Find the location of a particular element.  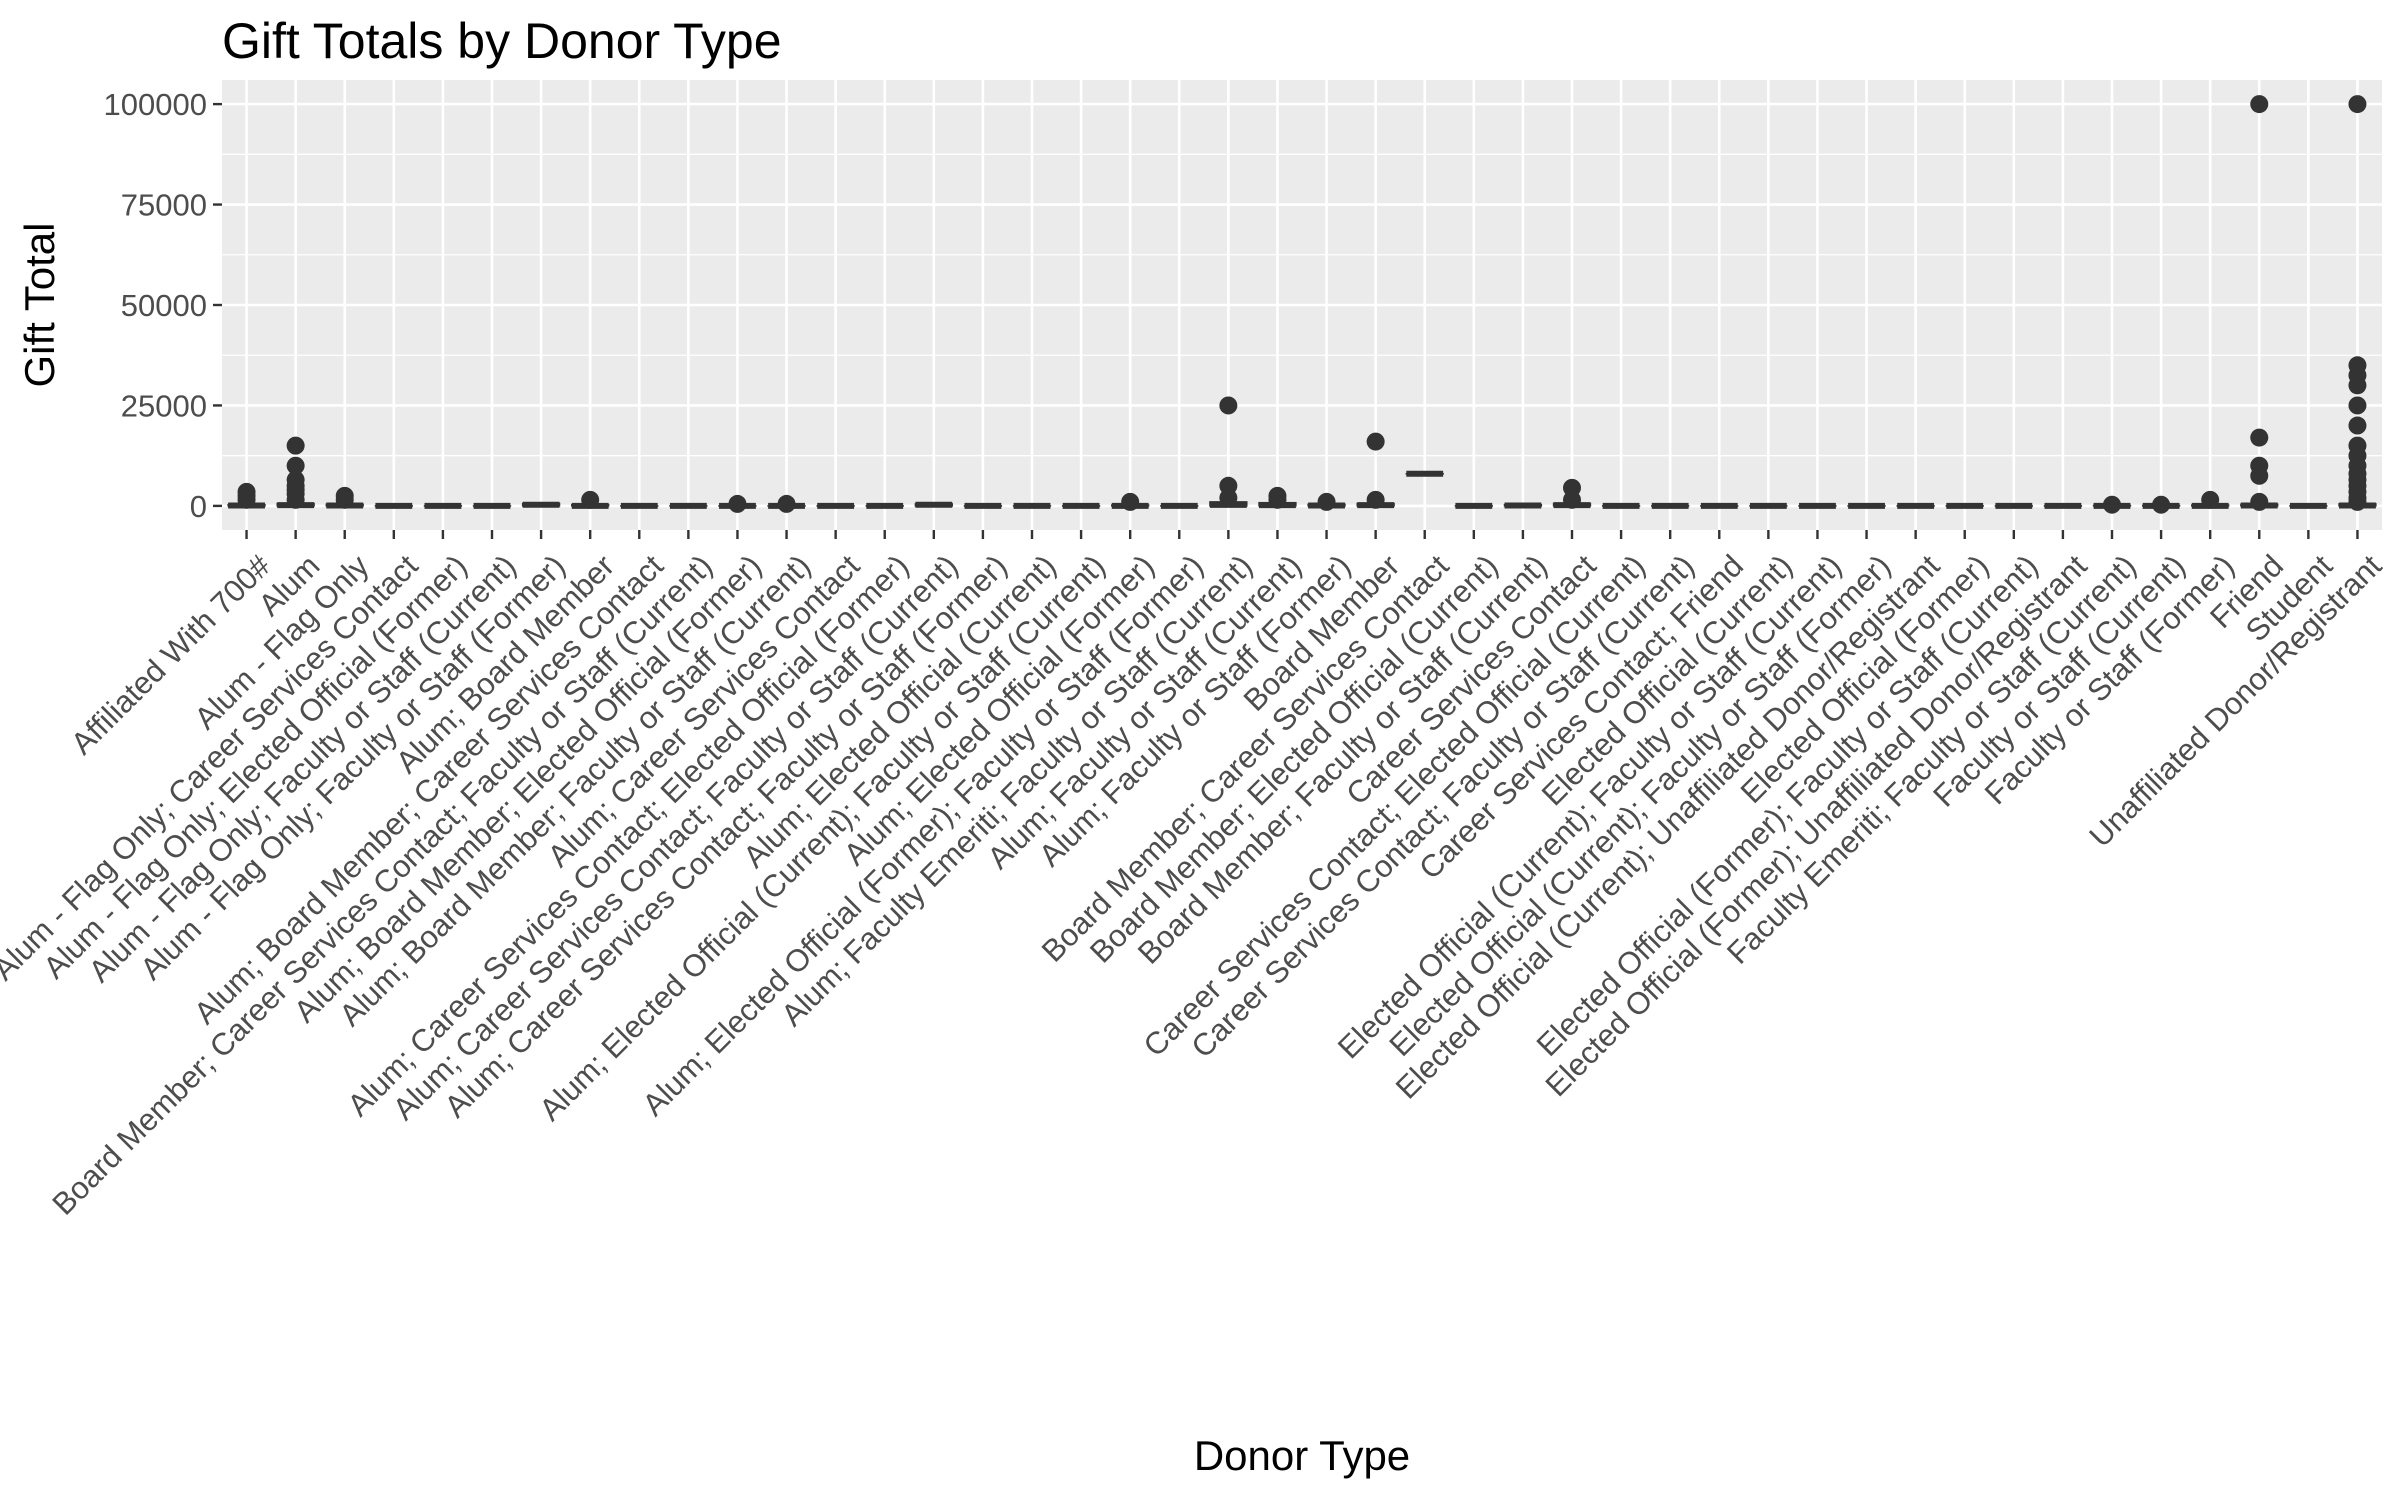

y-tick-label: 0 is located at coordinates (198, 506).